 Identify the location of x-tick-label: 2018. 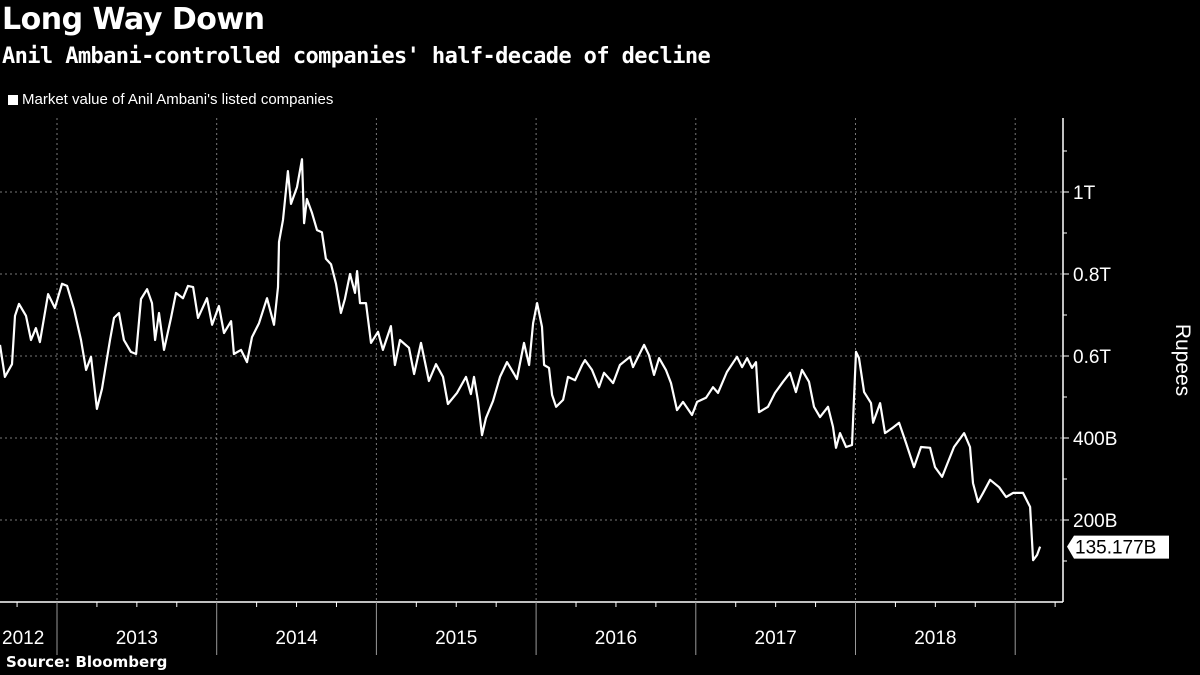
(935, 638).